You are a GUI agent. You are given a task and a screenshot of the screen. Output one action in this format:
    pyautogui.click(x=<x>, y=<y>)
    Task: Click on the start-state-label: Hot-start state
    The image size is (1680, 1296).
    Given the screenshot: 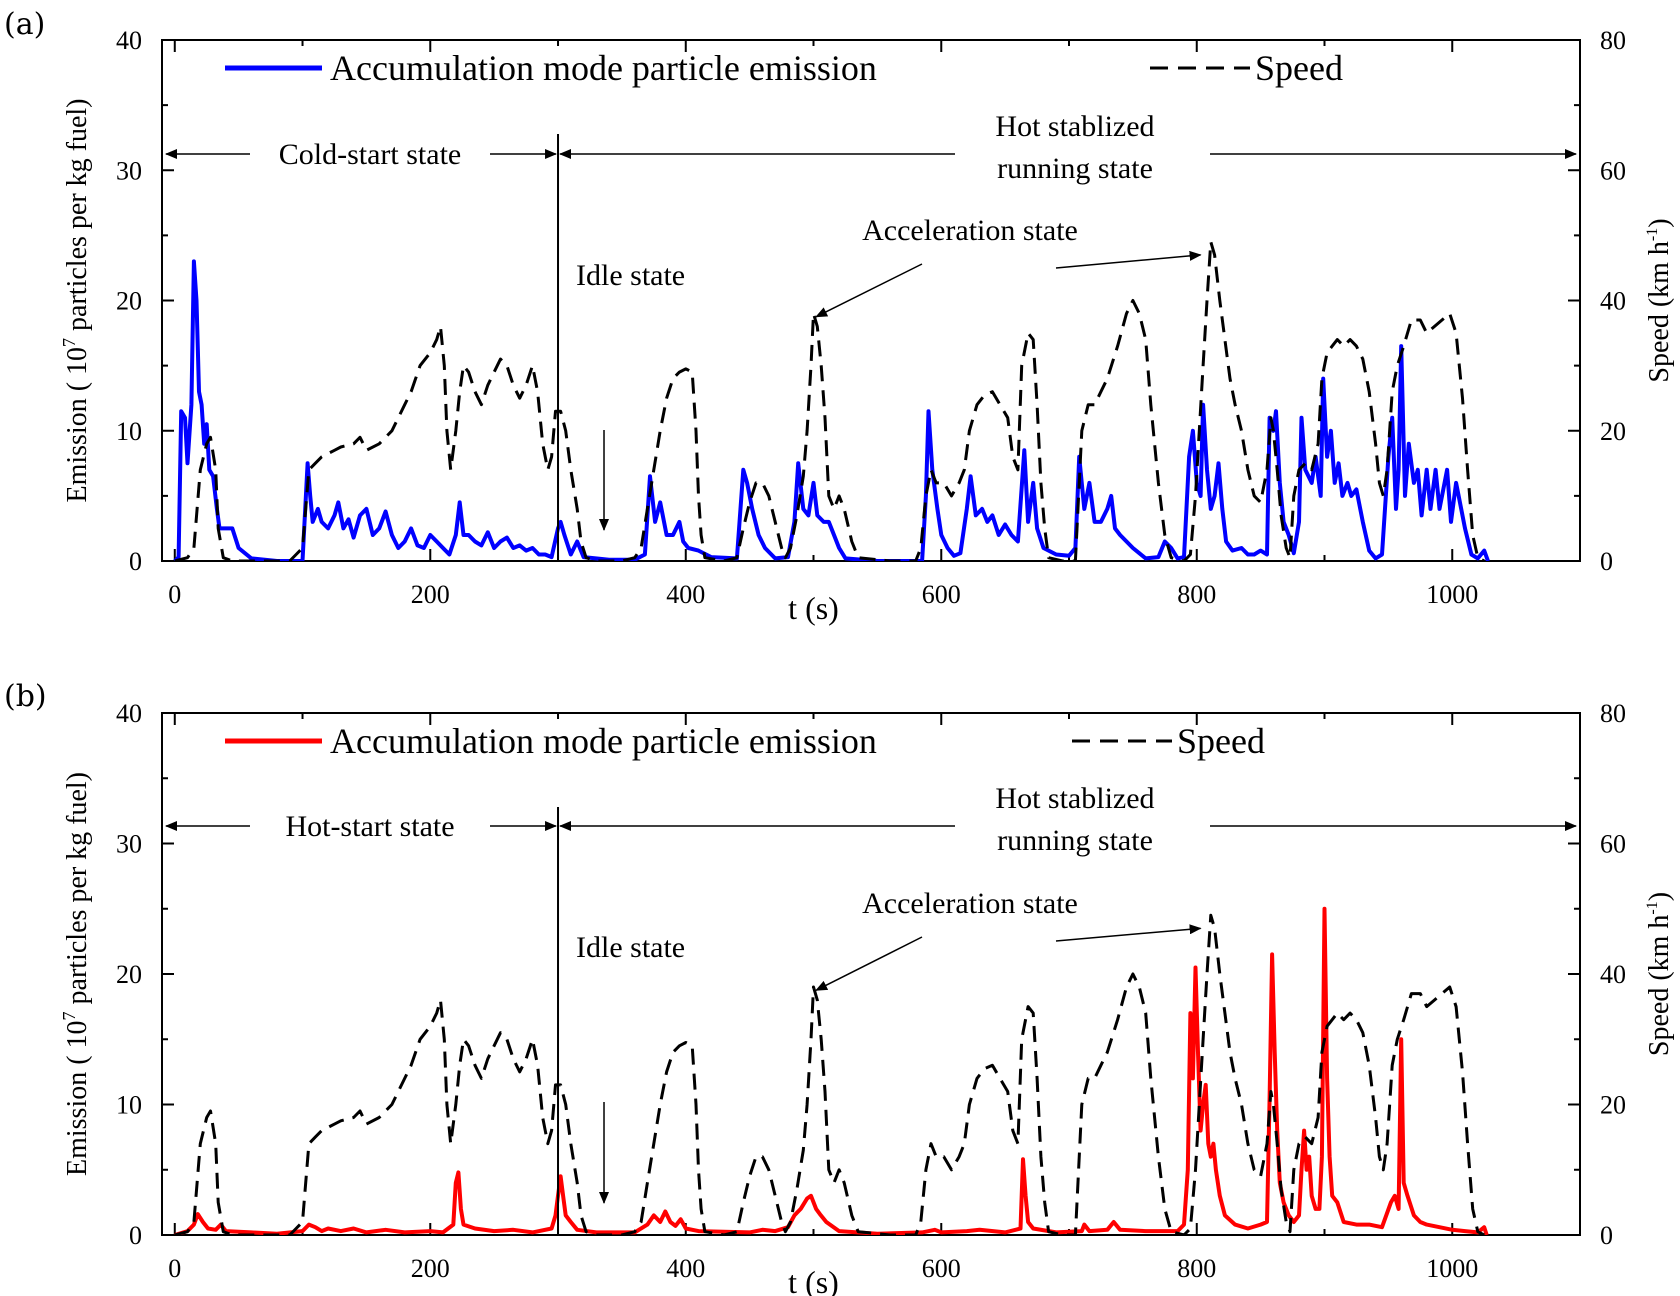 What is the action you would take?
    pyautogui.click(x=369, y=826)
    